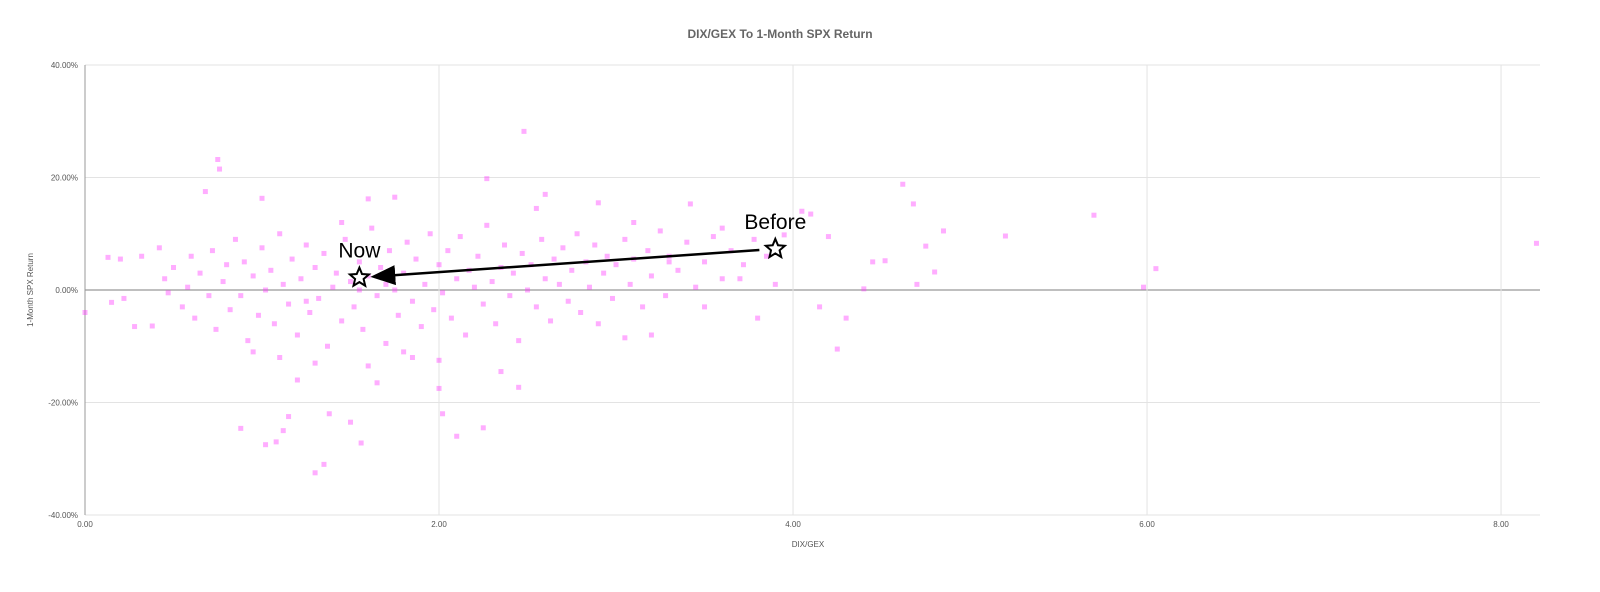 This screenshot has width=1600, height=592. What do you see at coordinates (775, 222) in the screenshot?
I see `annotation-label: Before` at bounding box center [775, 222].